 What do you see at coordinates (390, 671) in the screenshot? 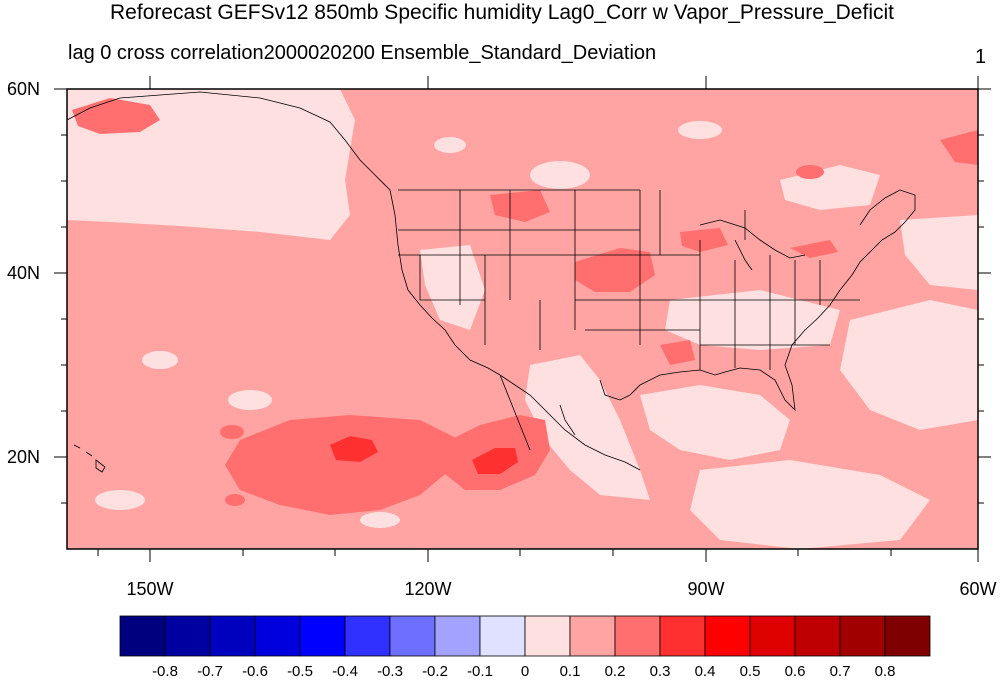
I see `colorbar-label: -0.3` at bounding box center [390, 671].